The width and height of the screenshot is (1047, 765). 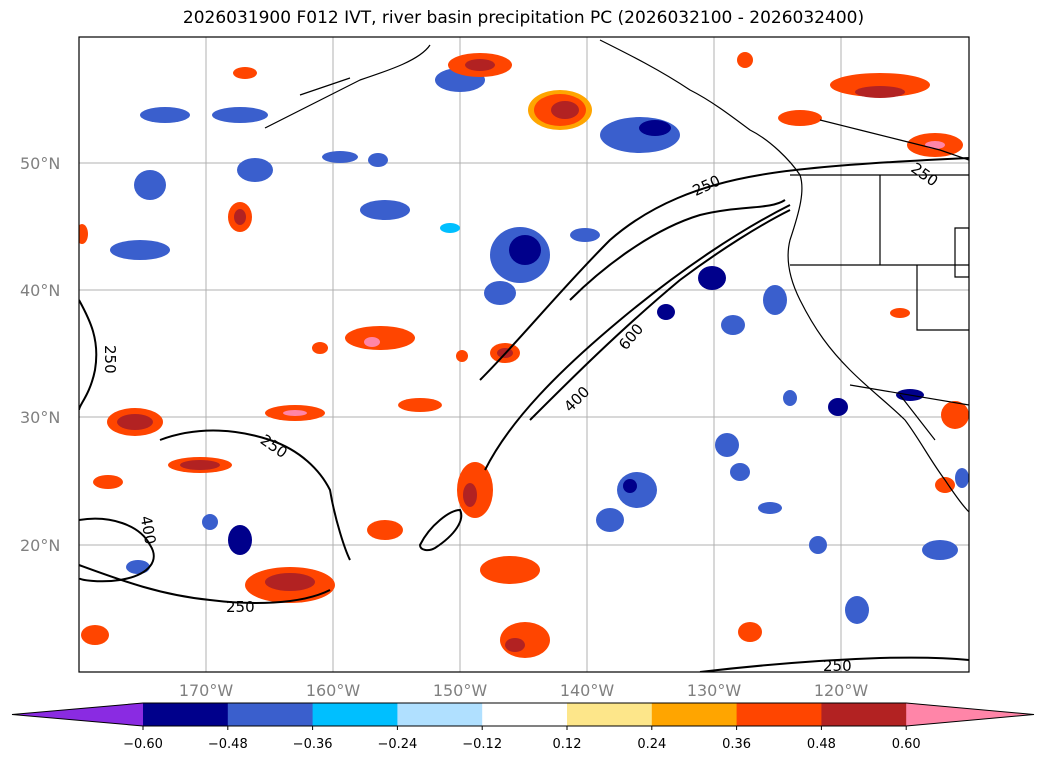 What do you see at coordinates (821, 744) in the screenshot?
I see `colorbar-tick-label: 0.48` at bounding box center [821, 744].